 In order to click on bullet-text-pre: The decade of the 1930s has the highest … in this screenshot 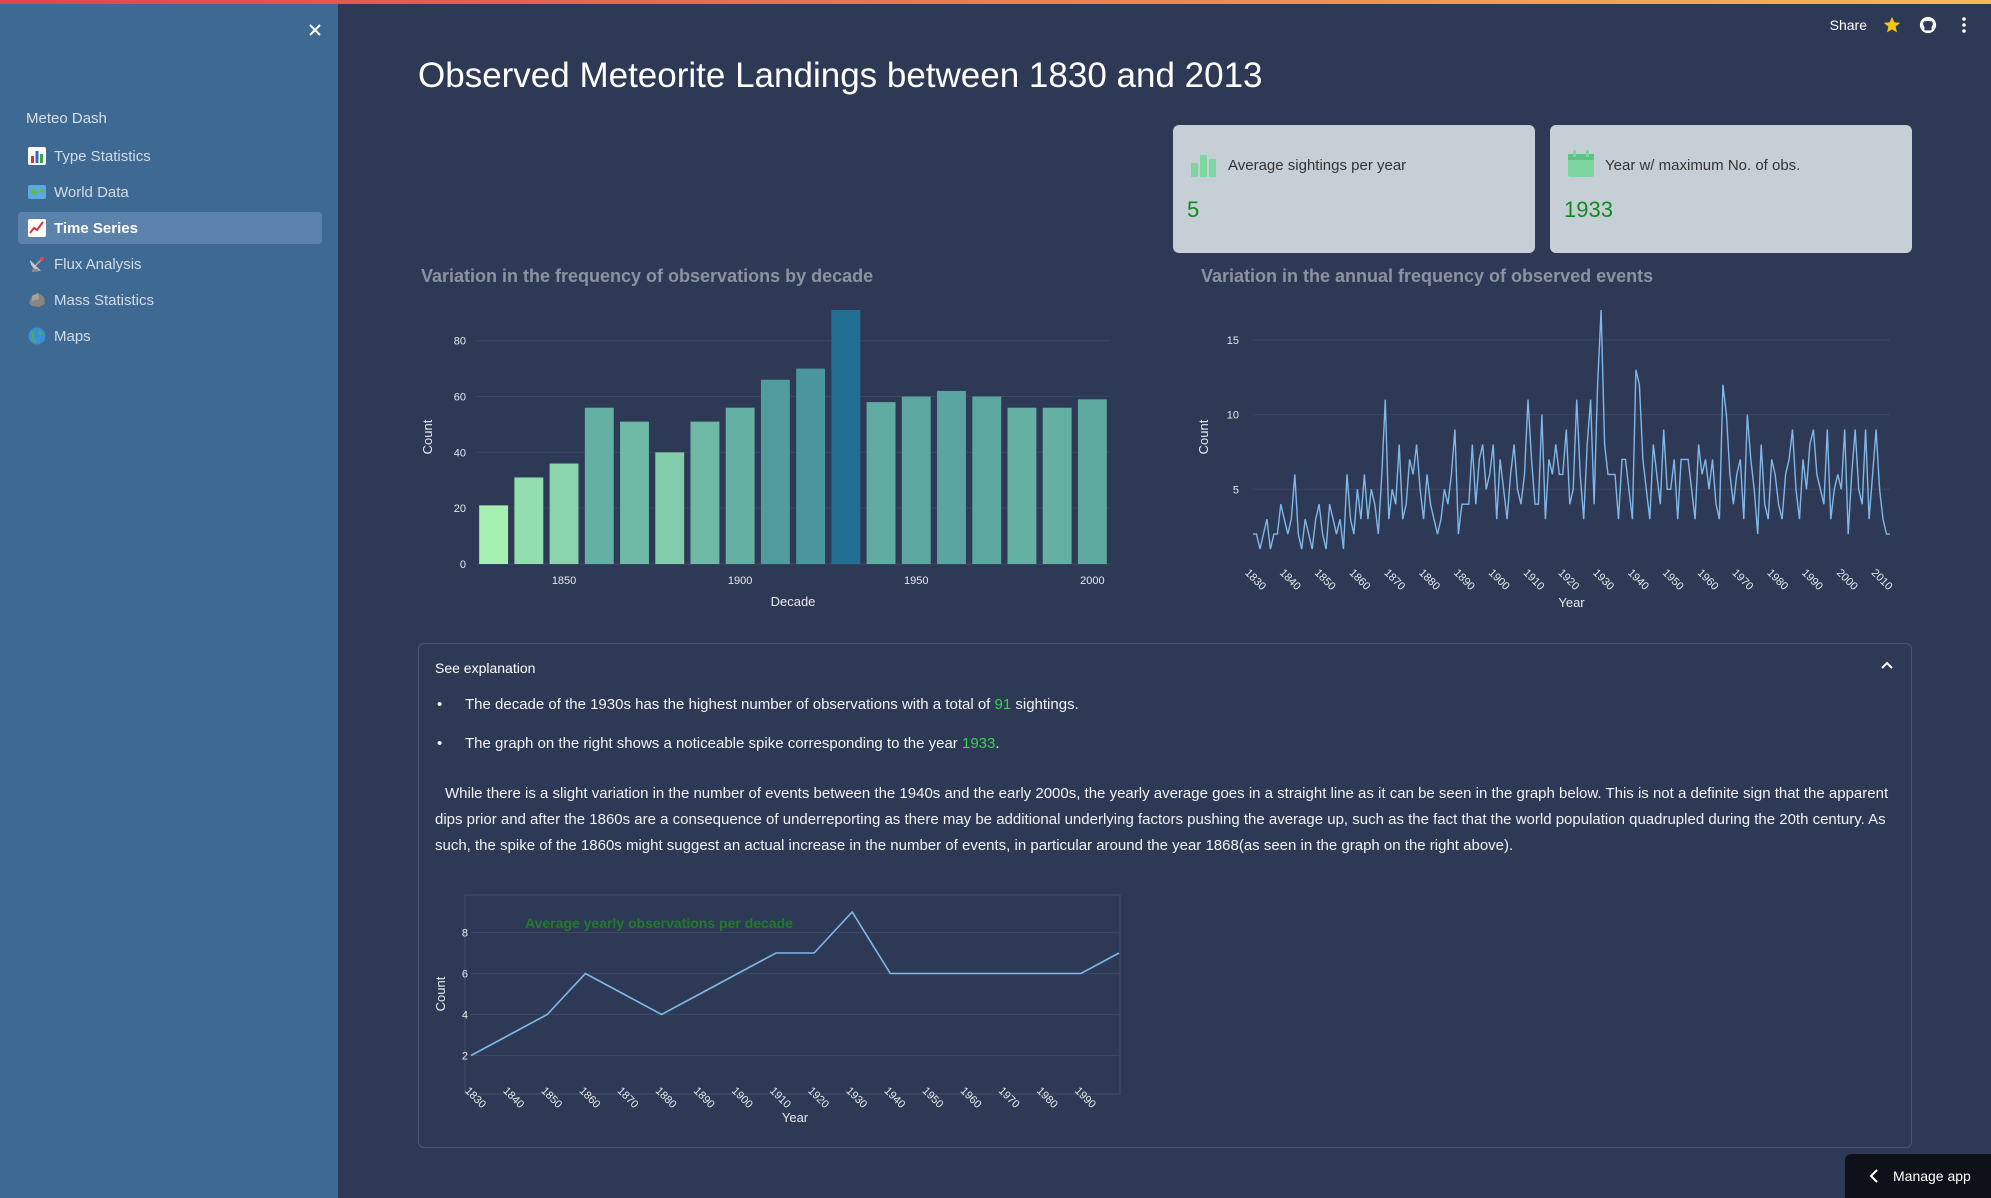, I will do `click(730, 704)`.